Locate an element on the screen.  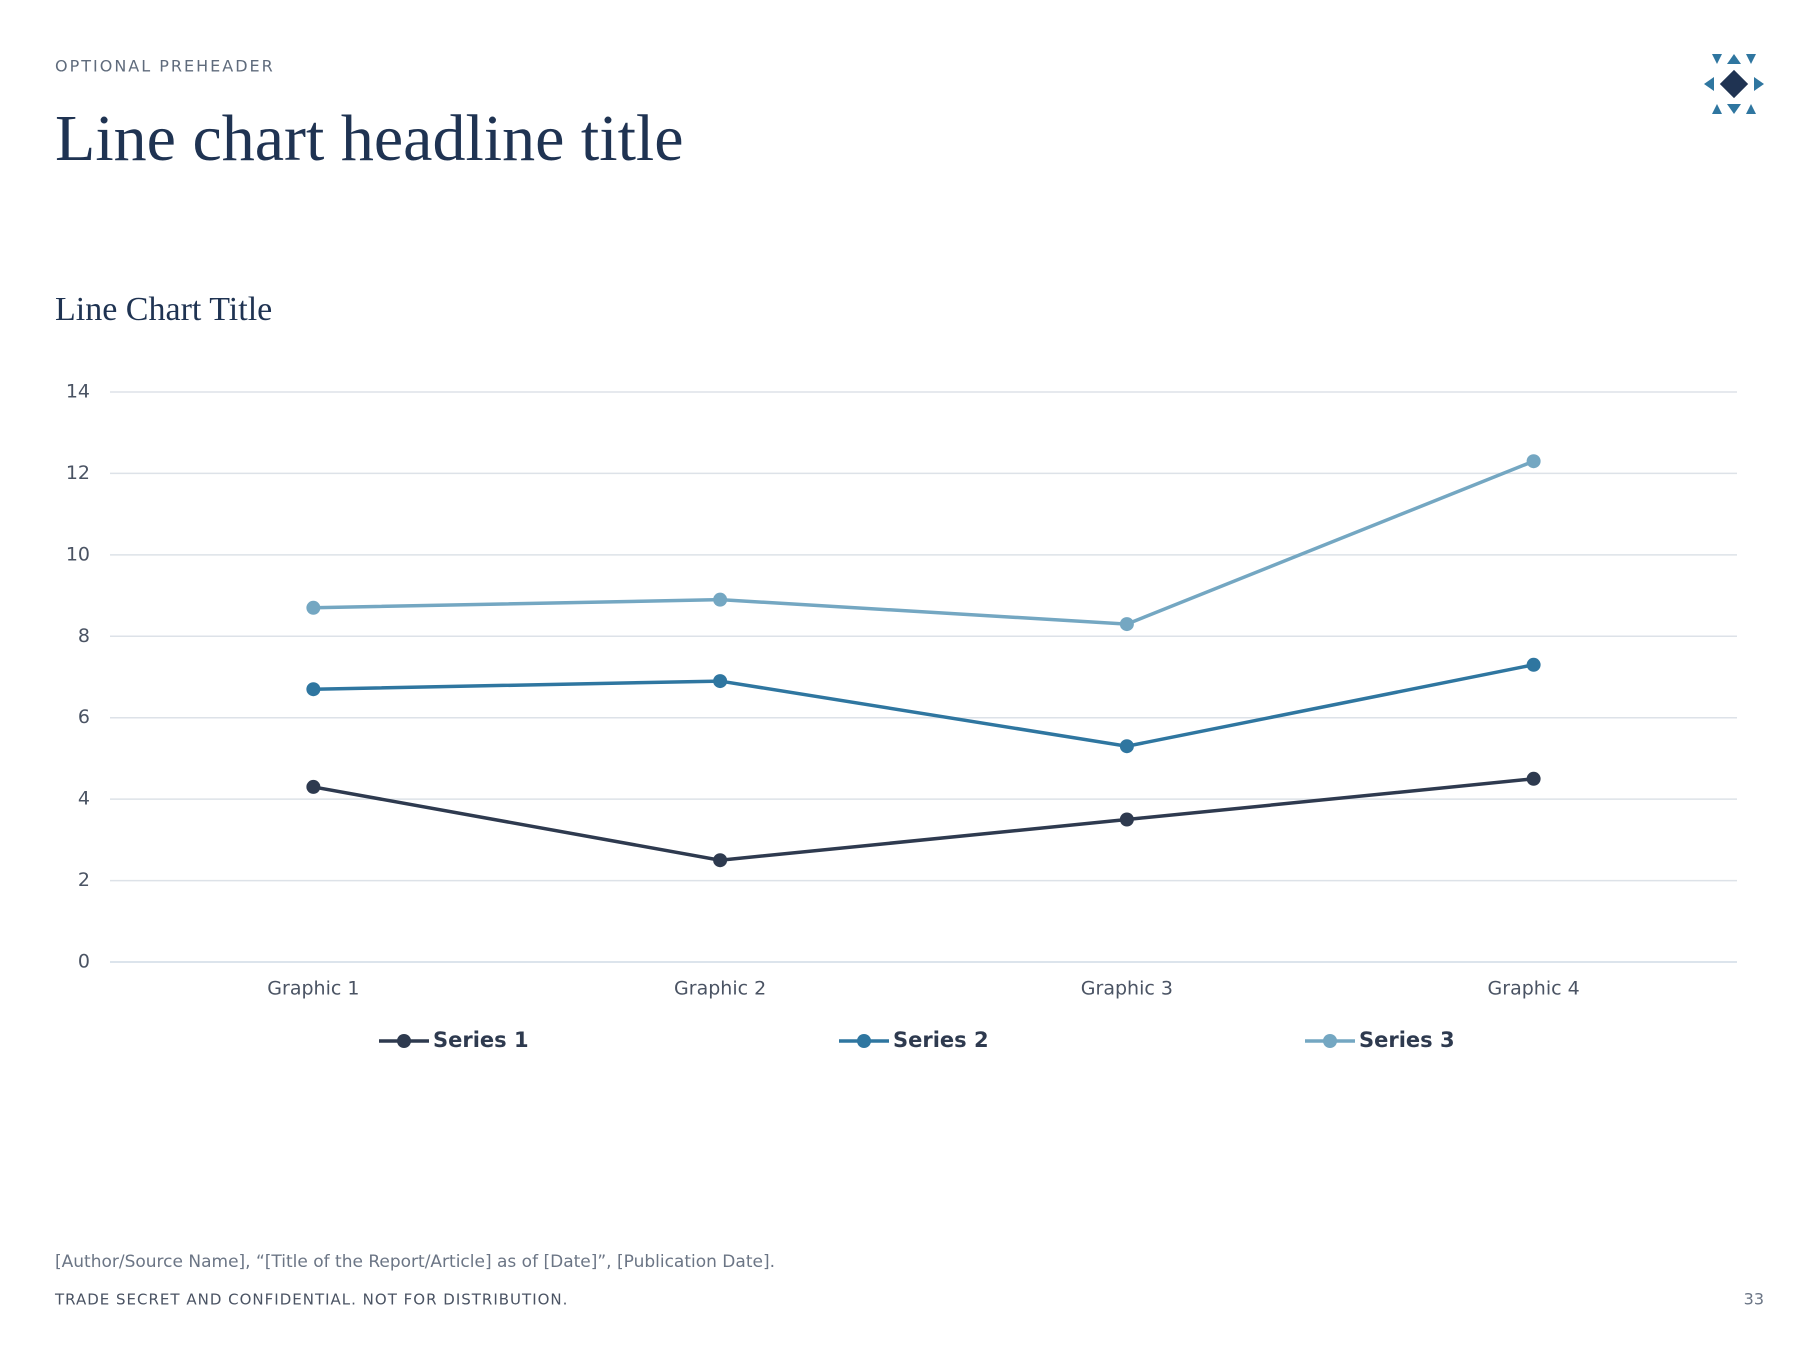
legend-label: Series 2 is located at coordinates (941, 1040).